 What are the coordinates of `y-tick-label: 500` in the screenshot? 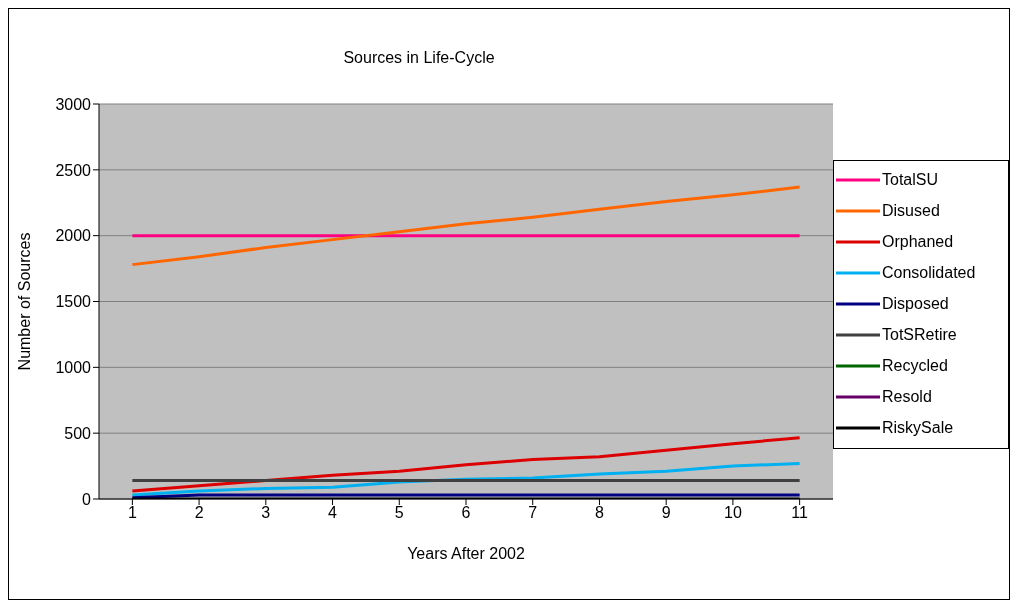 It's located at (78, 433).